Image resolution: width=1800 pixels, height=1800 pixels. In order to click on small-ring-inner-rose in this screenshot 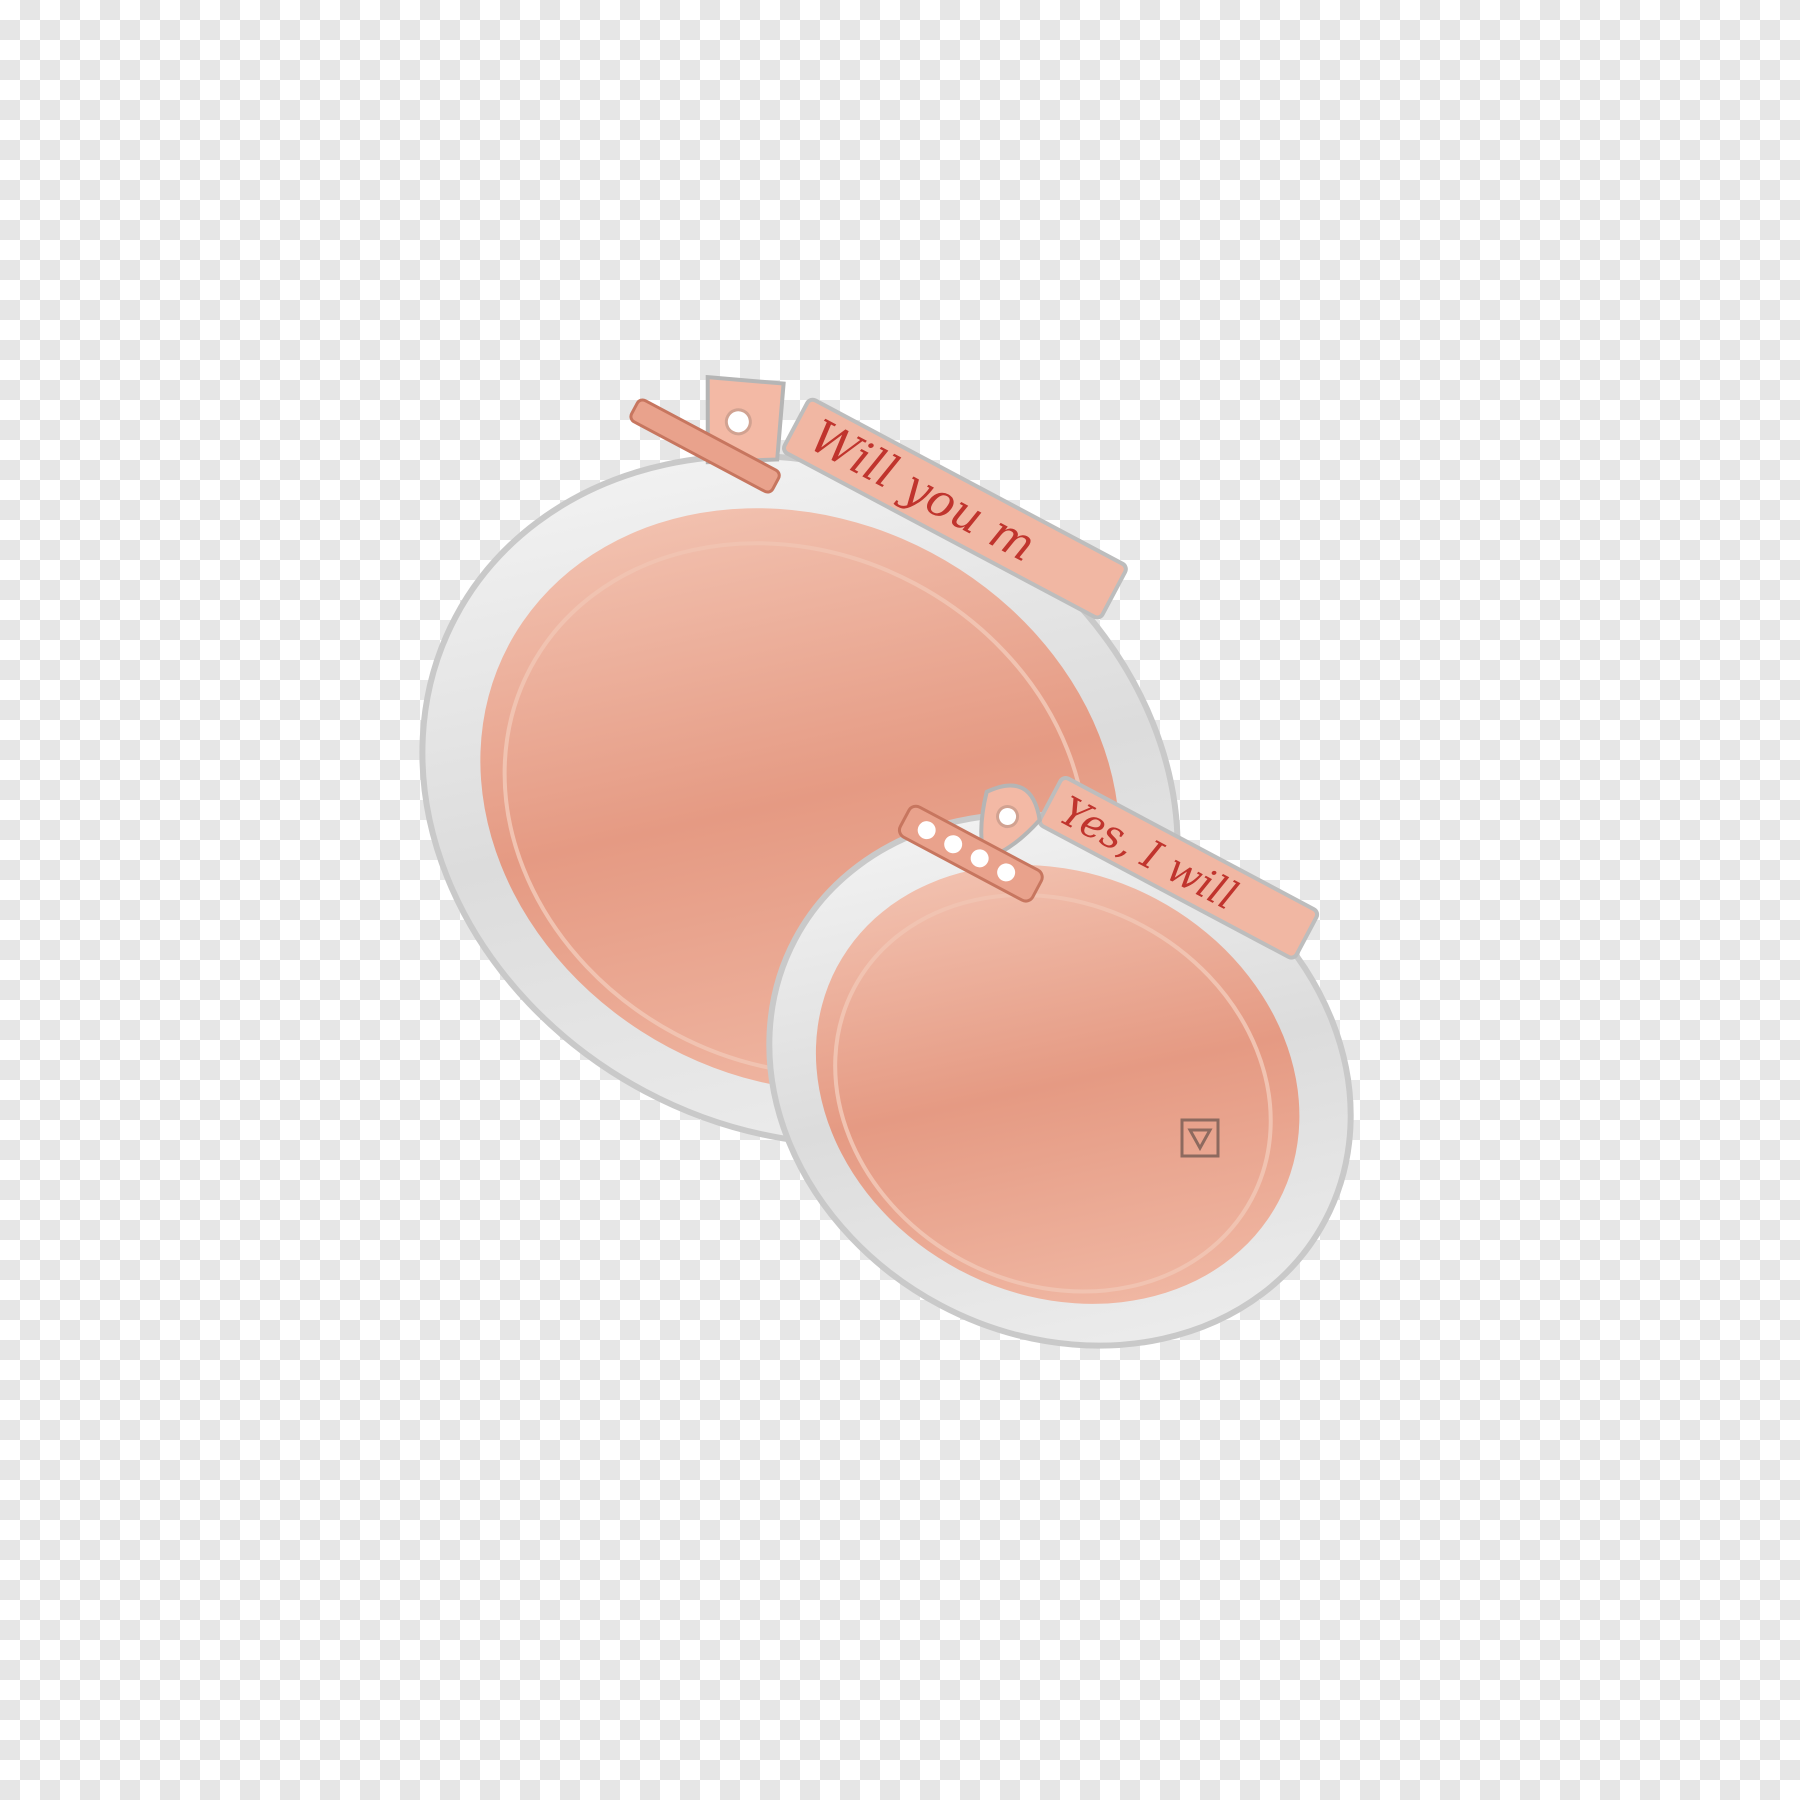, I will do `click(1057, 1084)`.